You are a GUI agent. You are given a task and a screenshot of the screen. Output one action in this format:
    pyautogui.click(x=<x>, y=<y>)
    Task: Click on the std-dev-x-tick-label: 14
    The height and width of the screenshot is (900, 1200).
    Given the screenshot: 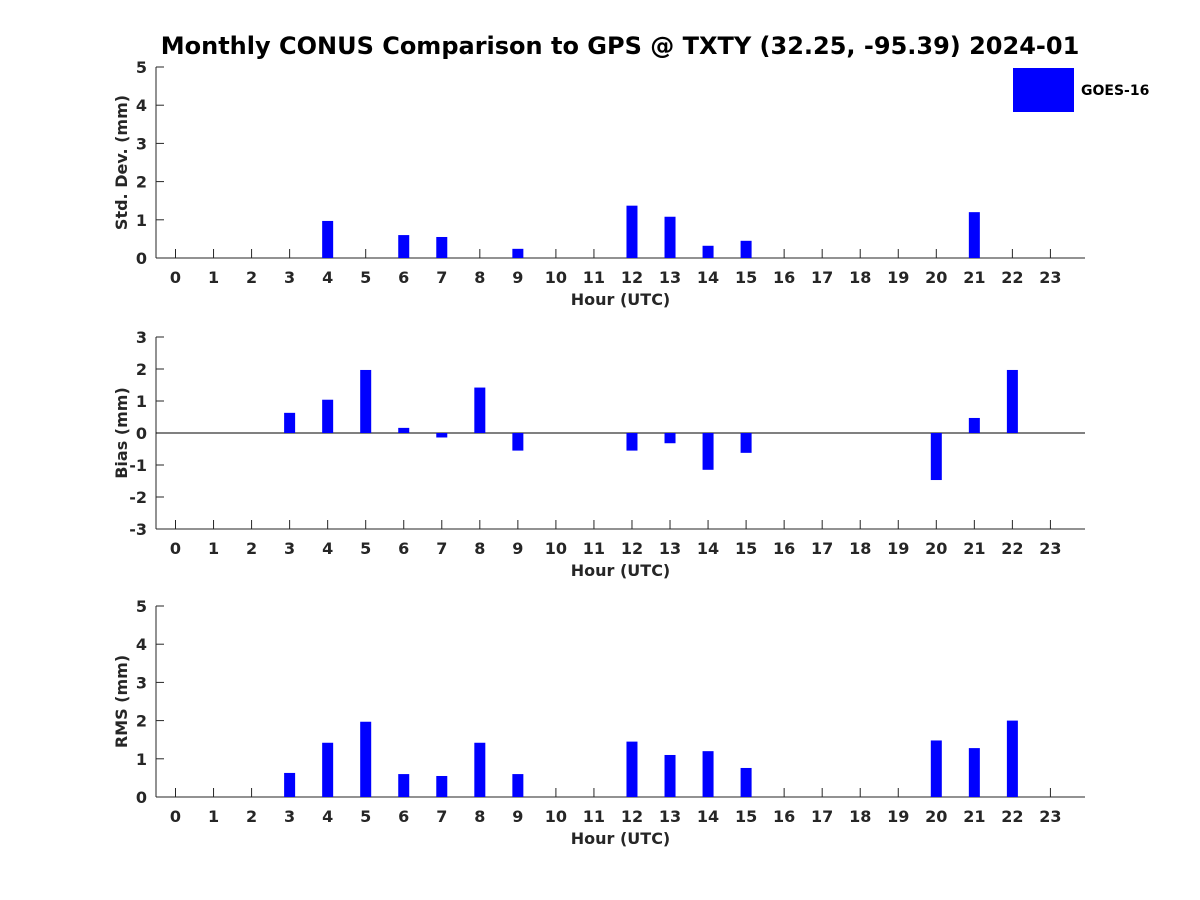 What is the action you would take?
    pyautogui.click(x=708, y=277)
    